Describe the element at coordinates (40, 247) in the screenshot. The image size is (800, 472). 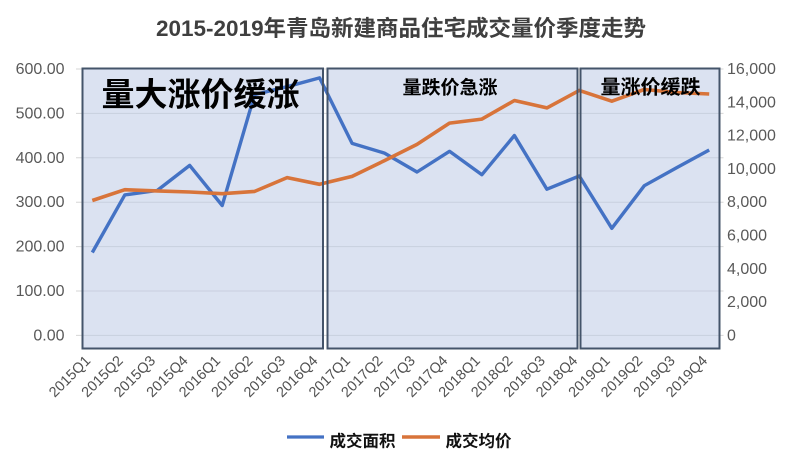
I see `svg-text: 200.00` at that location.